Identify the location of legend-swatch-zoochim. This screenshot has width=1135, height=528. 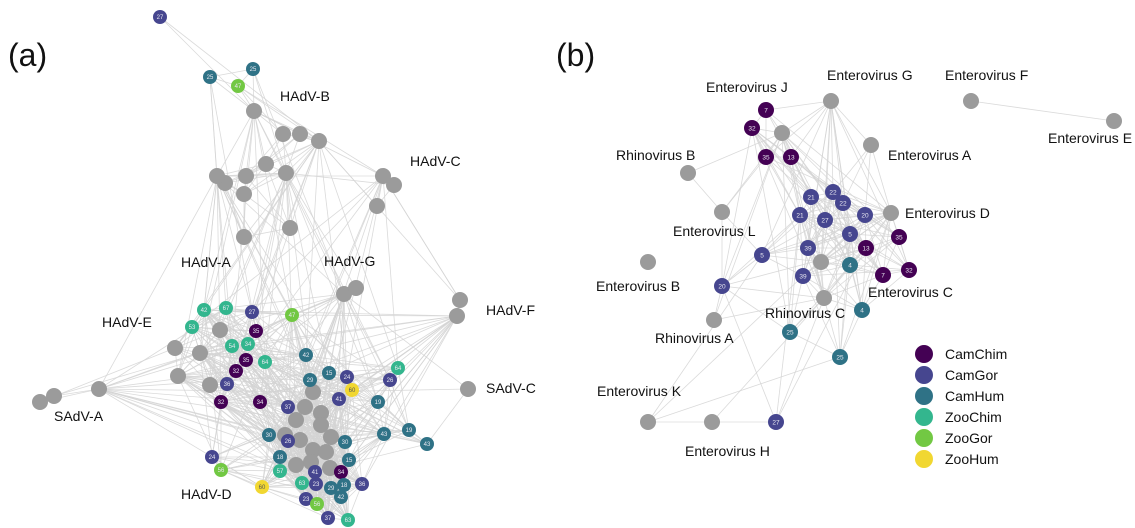
(924, 417).